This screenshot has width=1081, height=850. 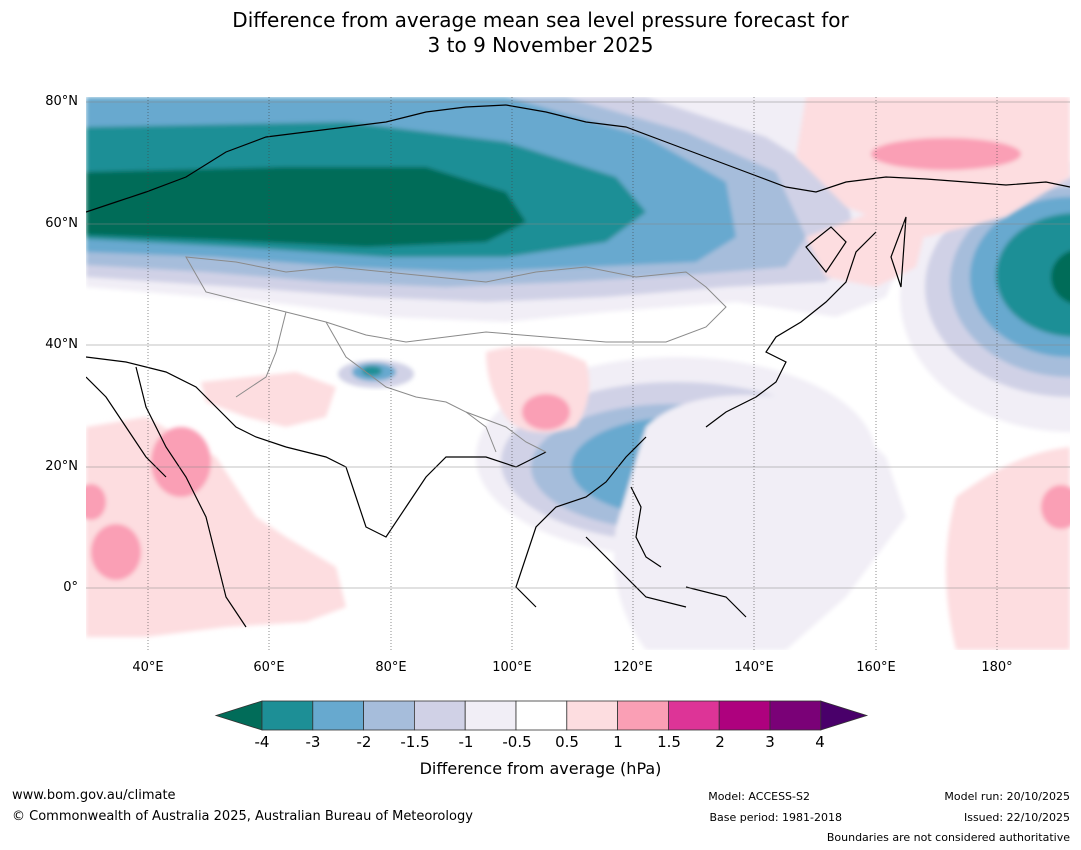 I want to click on lon-label-180: 180°, so click(x=997, y=667).